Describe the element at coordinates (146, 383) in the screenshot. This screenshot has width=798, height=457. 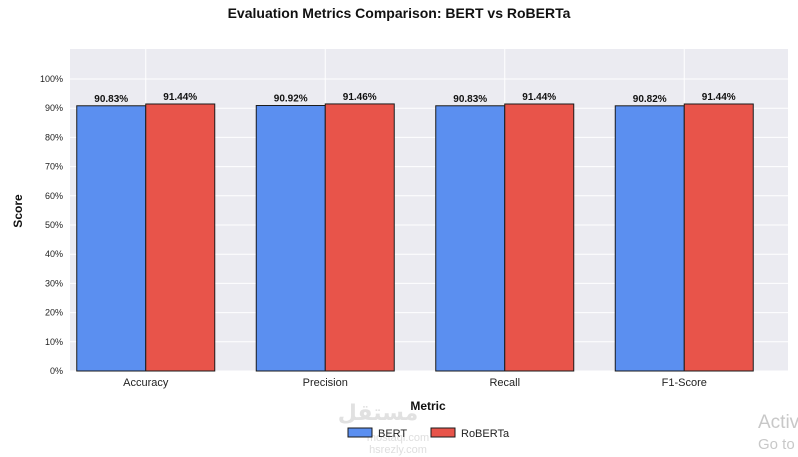
I see `x-tick-label: Accuracy` at that location.